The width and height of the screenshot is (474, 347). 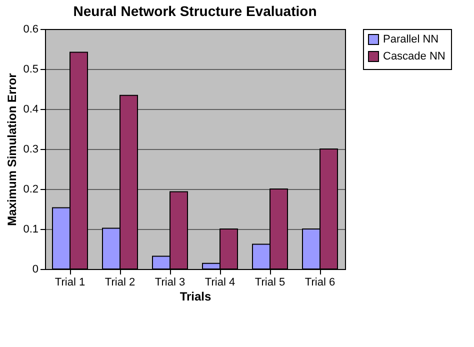 What do you see at coordinates (35, 270) in the screenshot?
I see `y-tick-label: 0` at bounding box center [35, 270].